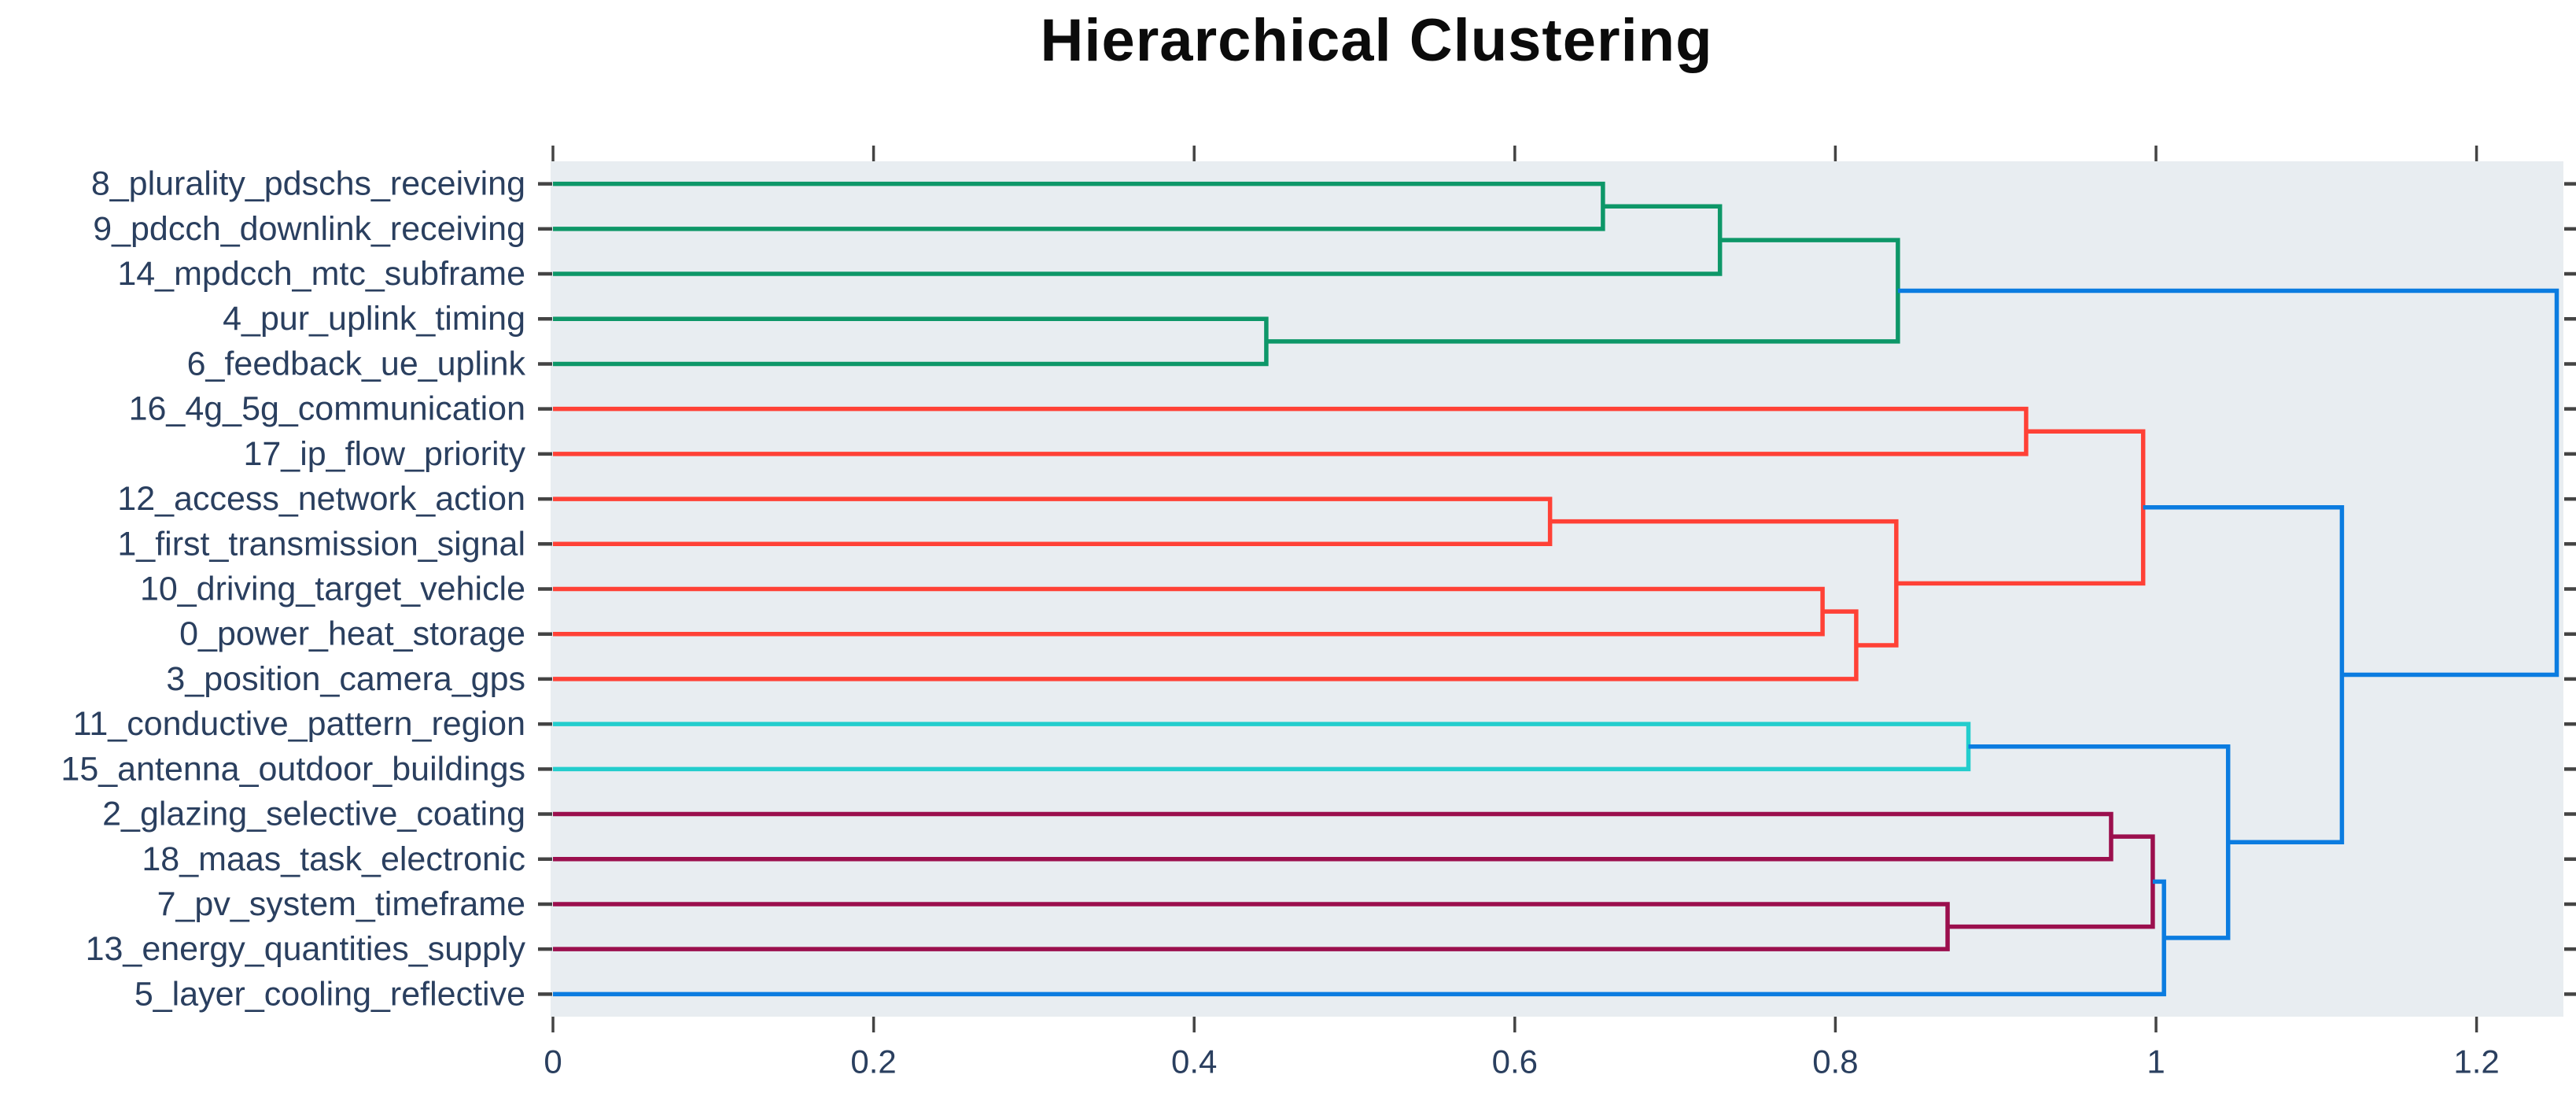  I want to click on leaf-label: 17_ip_flow_priority, so click(384, 454).